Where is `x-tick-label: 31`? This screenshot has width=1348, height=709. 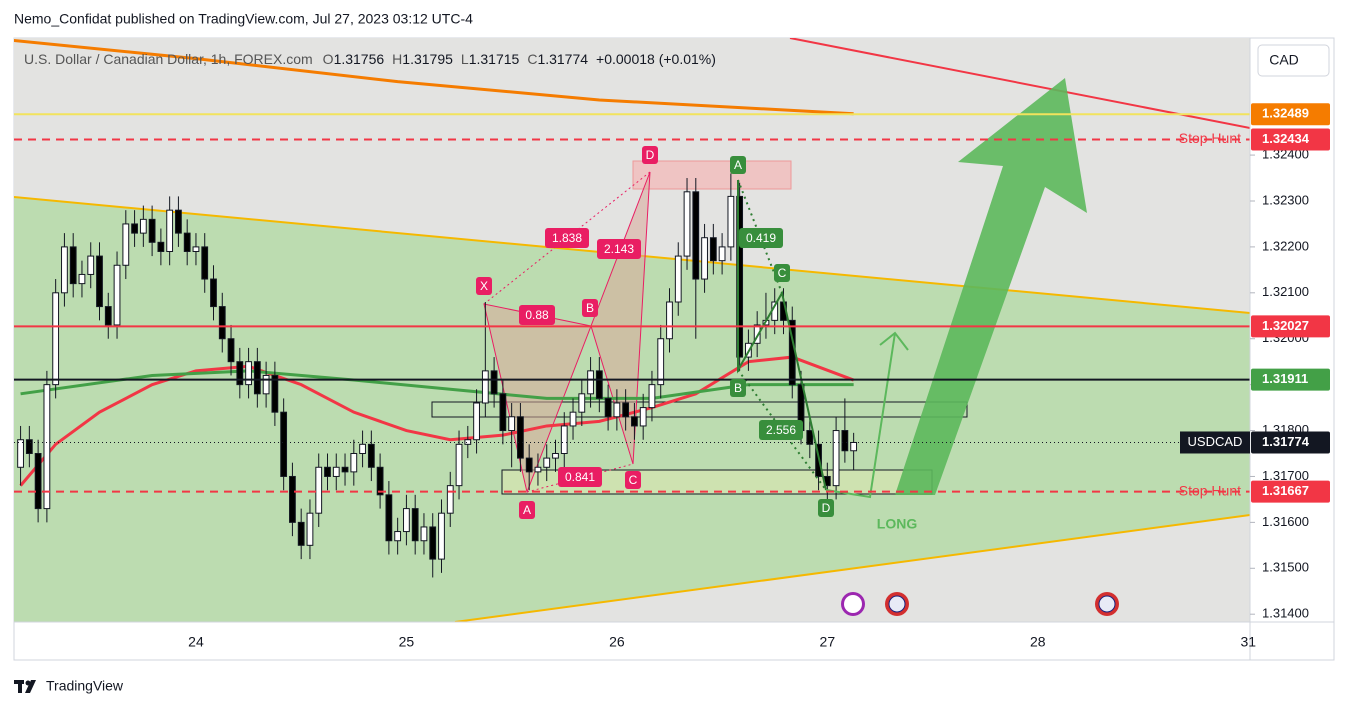
x-tick-label: 31 is located at coordinates (1248, 642).